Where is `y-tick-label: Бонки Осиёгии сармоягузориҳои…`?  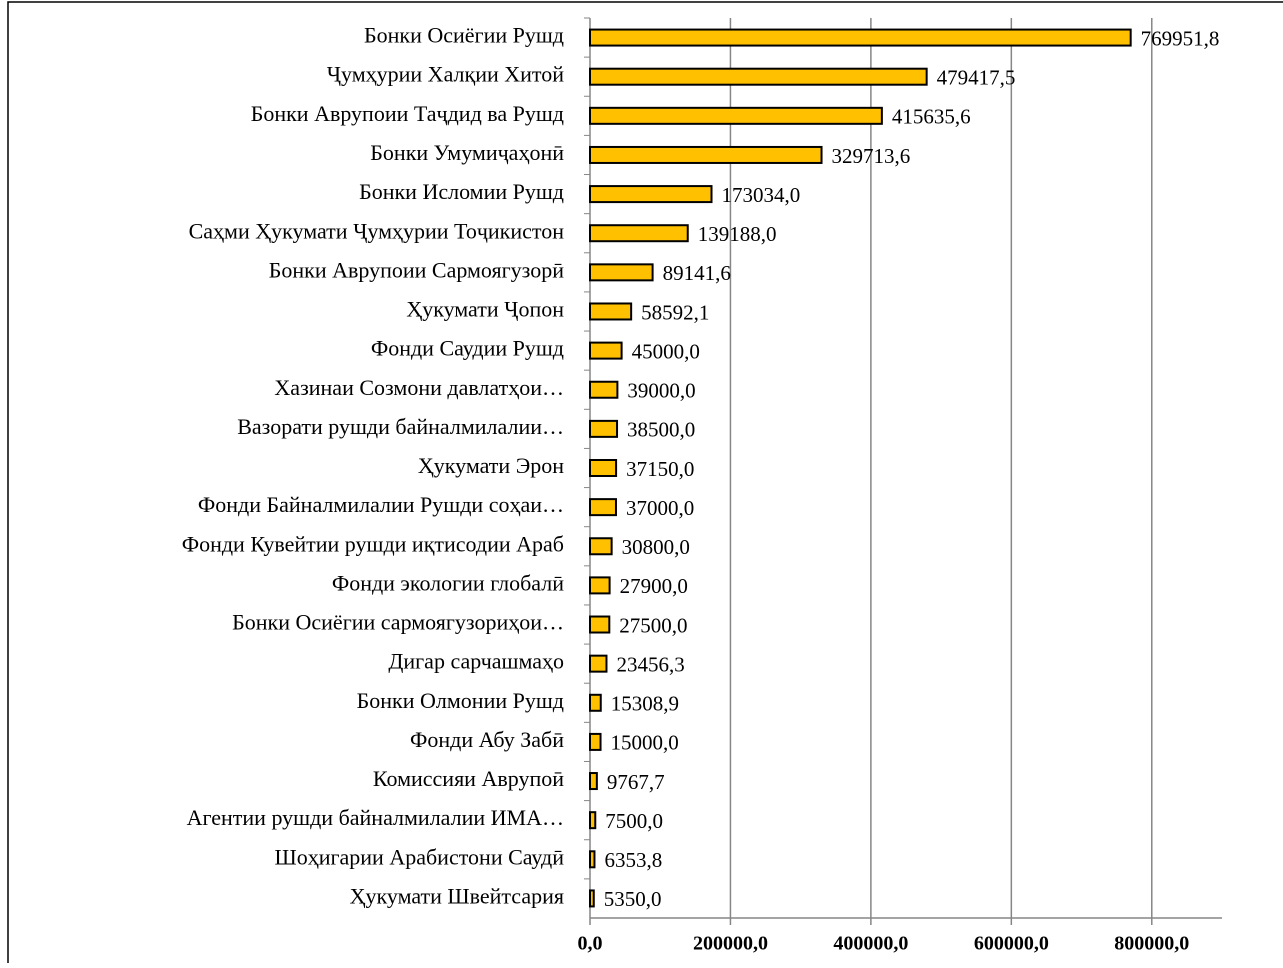 y-tick-label: Бонки Осиёгии сармоягузориҳои… is located at coordinates (398, 622).